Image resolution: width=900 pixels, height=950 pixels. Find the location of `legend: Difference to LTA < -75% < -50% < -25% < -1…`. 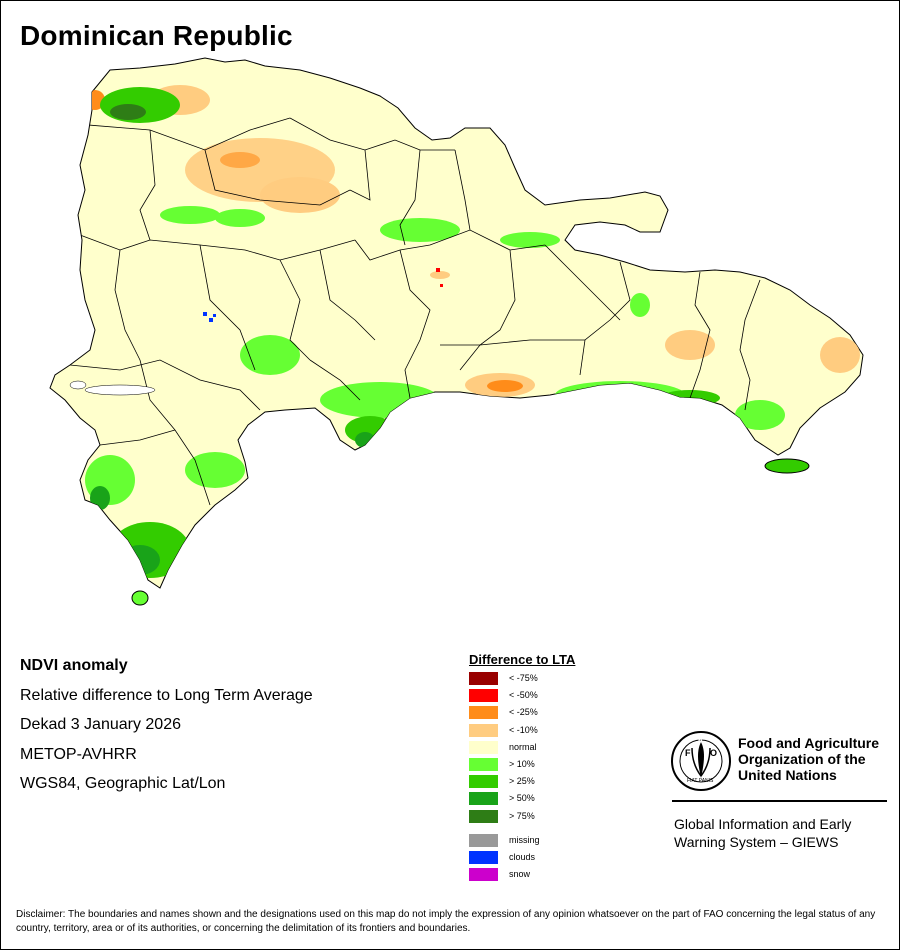

legend: Difference to LTA < -75% < -50% < -25% < -1… is located at coordinates (539, 777).